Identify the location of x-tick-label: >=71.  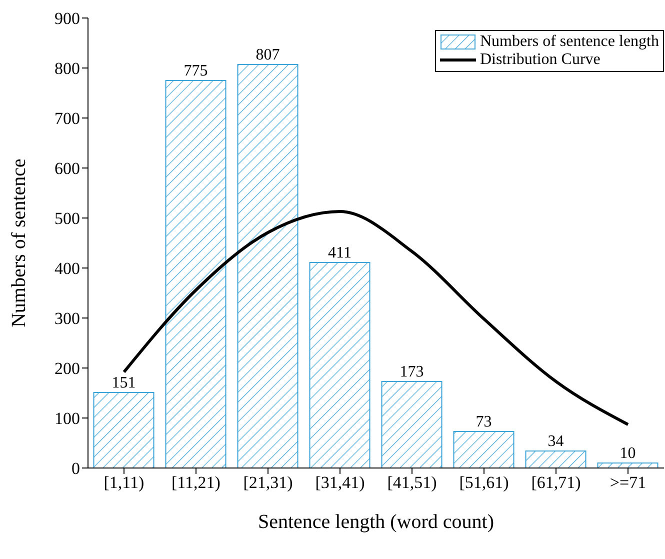
(628, 482).